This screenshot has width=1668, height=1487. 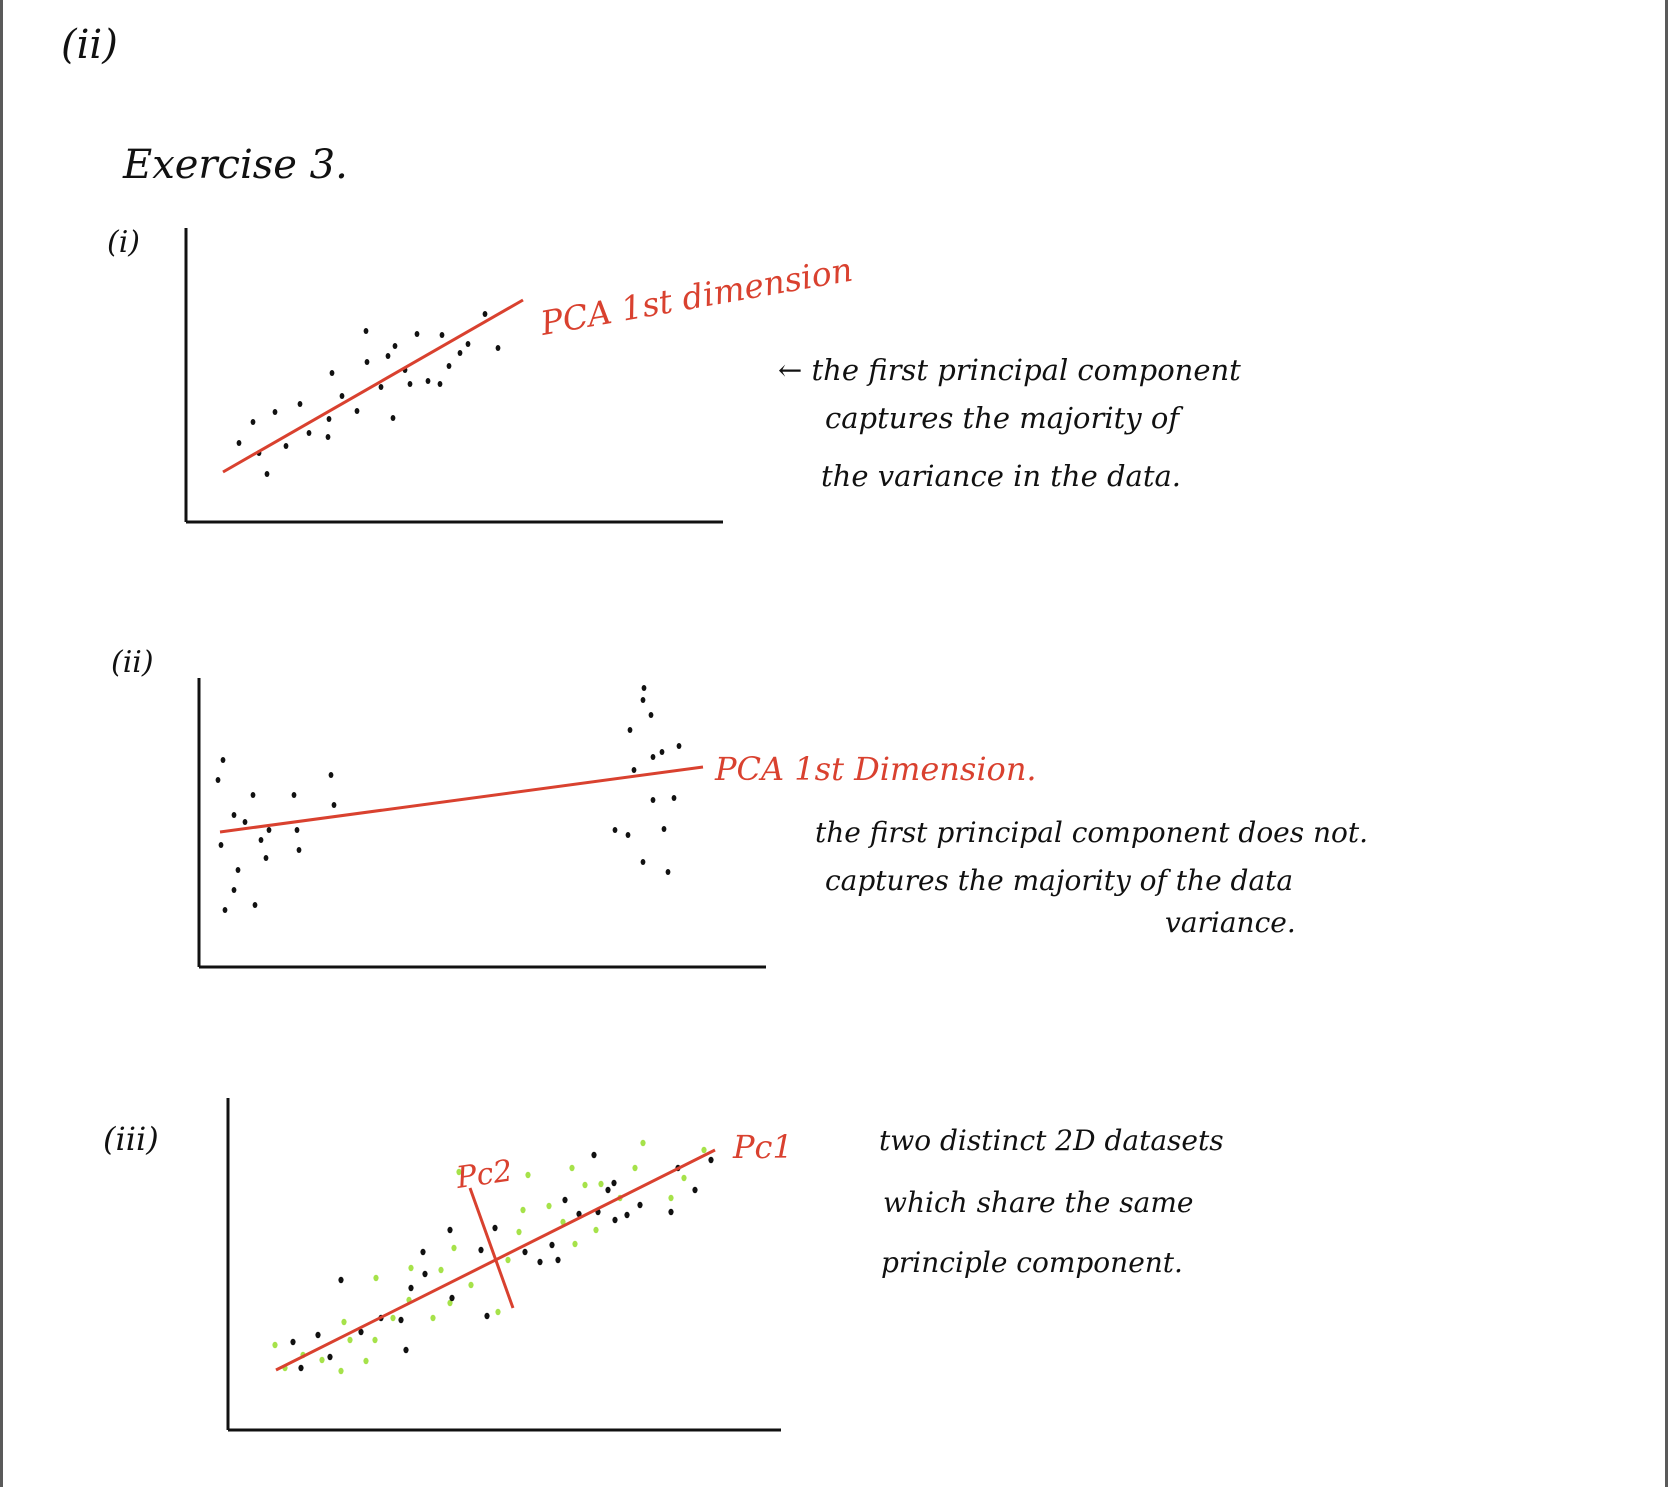 I want to click on part-1-note-line-2: captures the majority of, so click(x=1004, y=418).